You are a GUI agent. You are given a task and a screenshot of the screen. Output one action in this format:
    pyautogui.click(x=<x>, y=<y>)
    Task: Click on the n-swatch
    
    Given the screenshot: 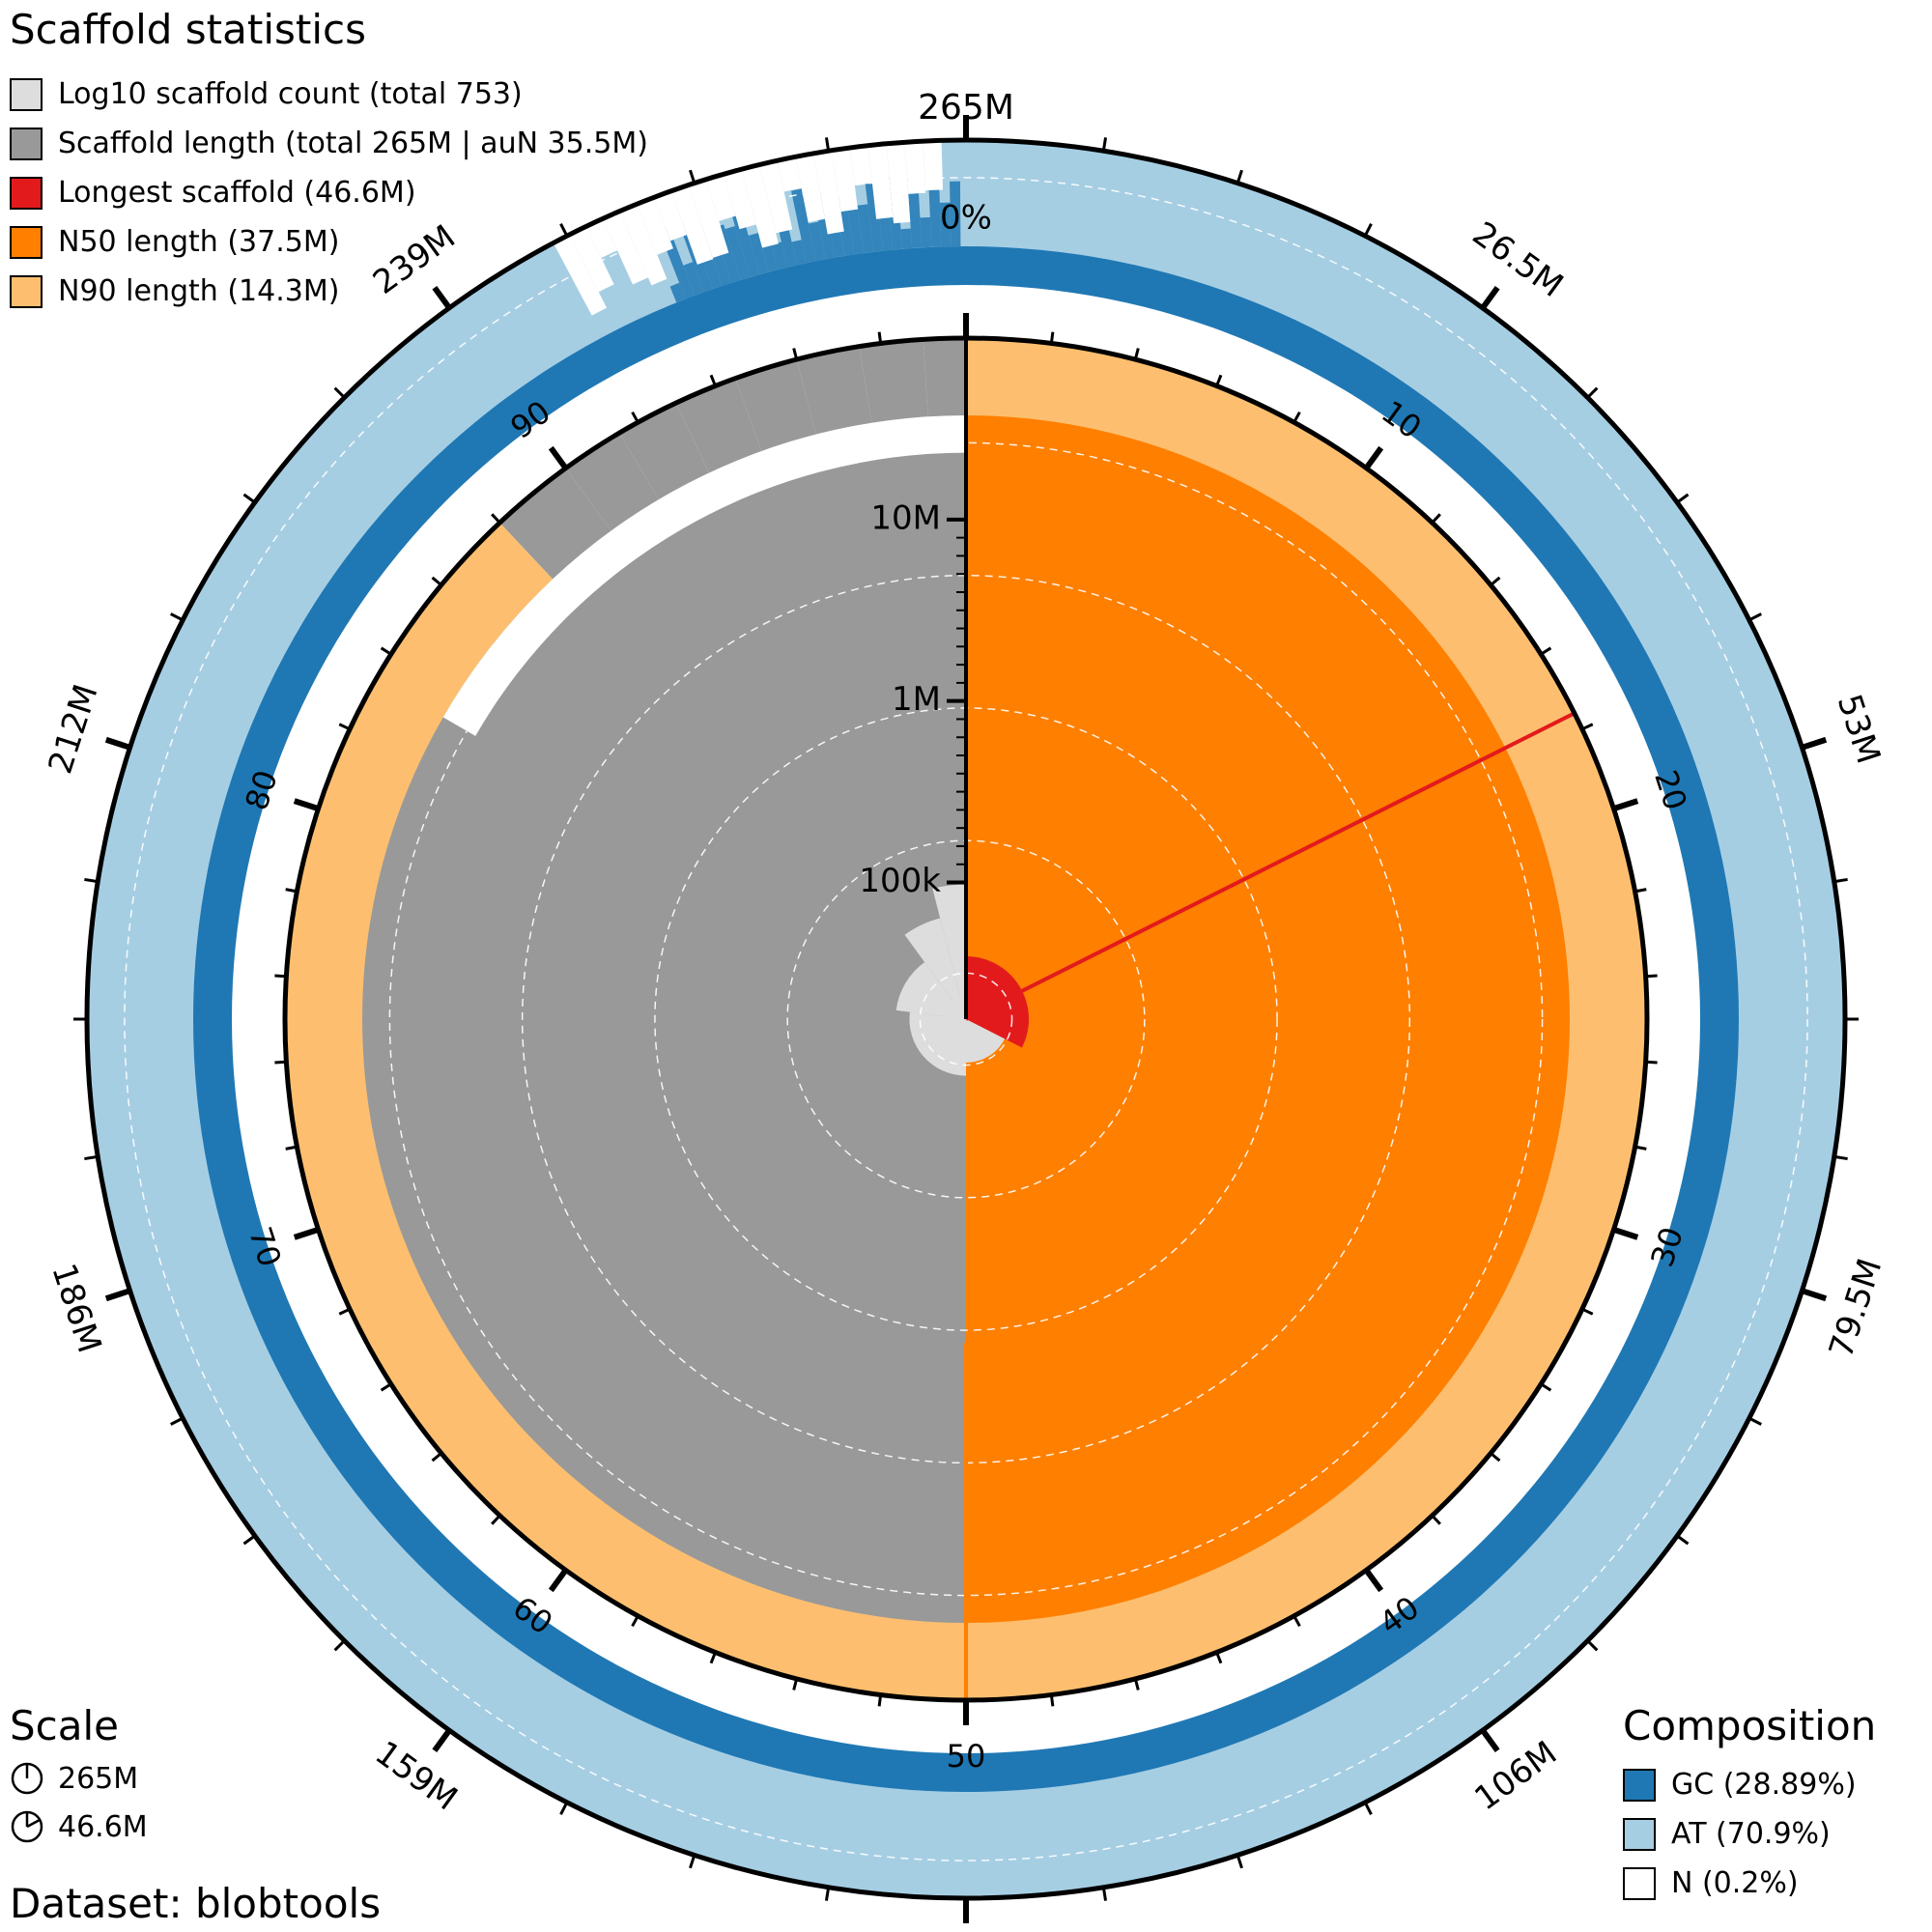 What is the action you would take?
    pyautogui.click(x=1639, y=1883)
    